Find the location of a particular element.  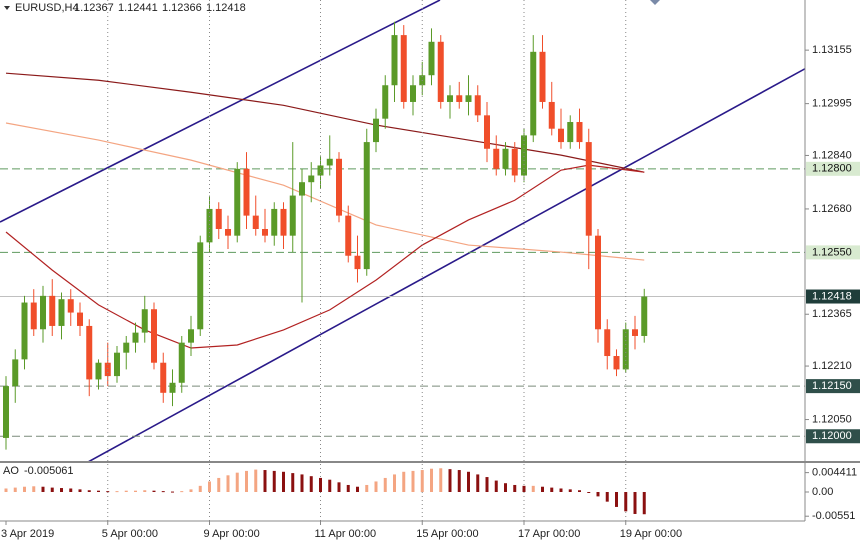

level-label: 1.12000 is located at coordinates (832, 436).